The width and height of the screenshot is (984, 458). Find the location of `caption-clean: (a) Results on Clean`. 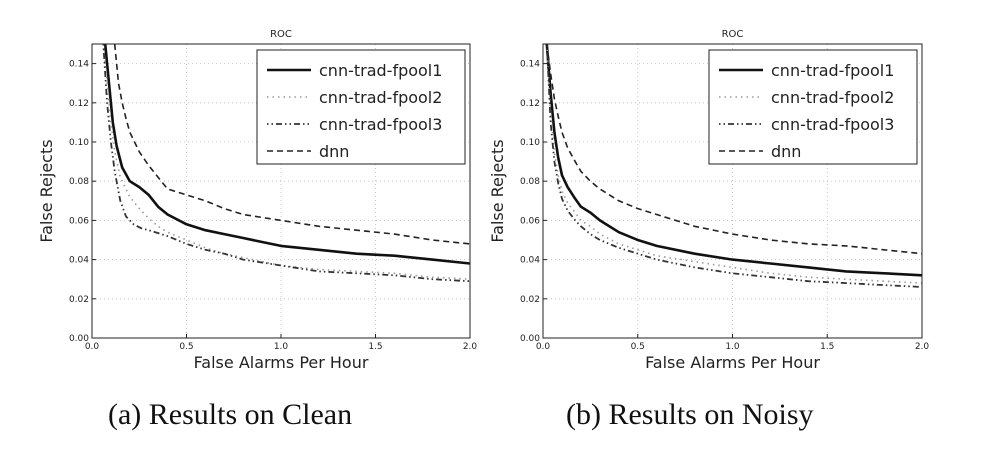

caption-clean: (a) Results on Clean is located at coordinates (230, 414).